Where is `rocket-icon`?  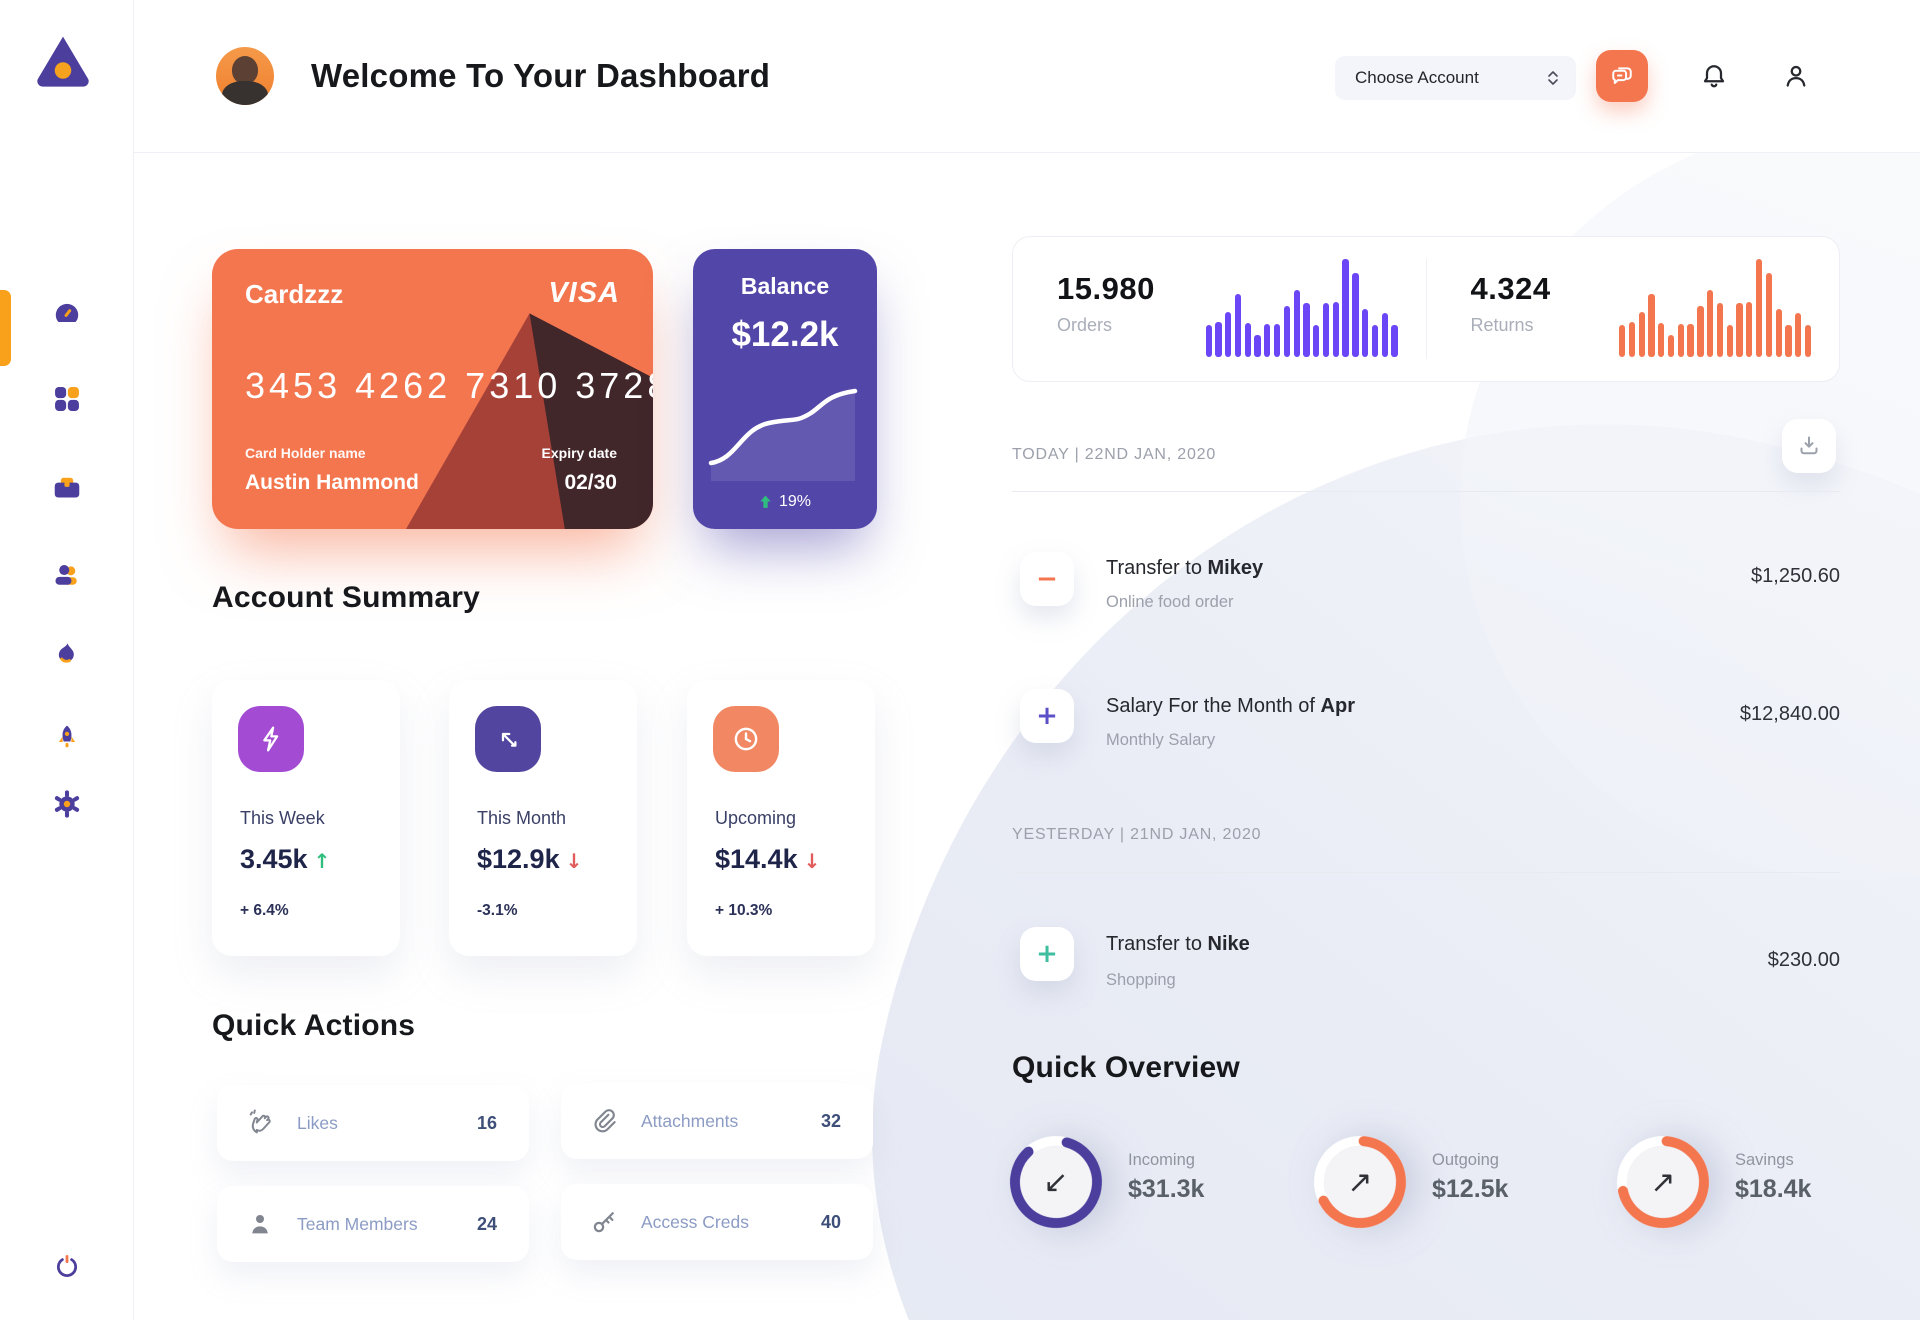 rocket-icon is located at coordinates (67, 736).